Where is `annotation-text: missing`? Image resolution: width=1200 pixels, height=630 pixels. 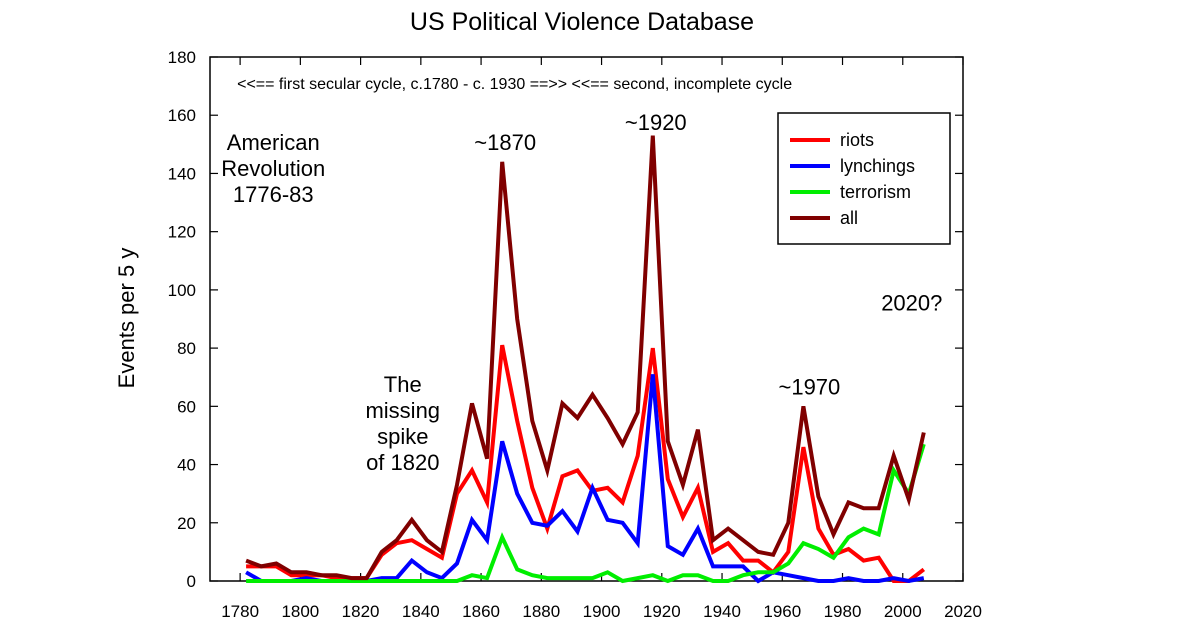
annotation-text: missing is located at coordinates (402, 410).